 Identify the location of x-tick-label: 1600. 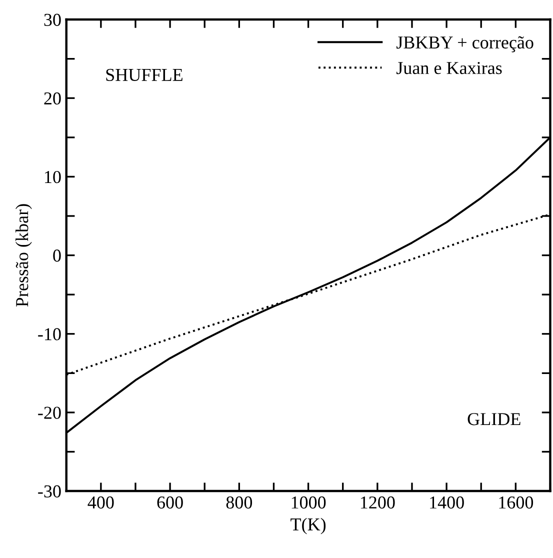
(516, 502).